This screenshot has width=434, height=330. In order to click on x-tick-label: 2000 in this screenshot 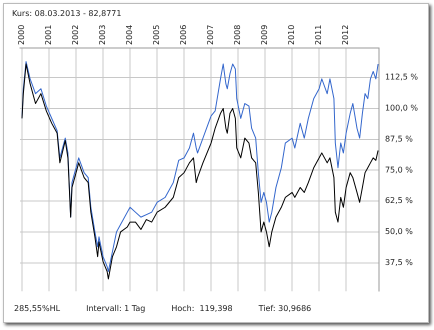, I will do `click(21, 34)`.